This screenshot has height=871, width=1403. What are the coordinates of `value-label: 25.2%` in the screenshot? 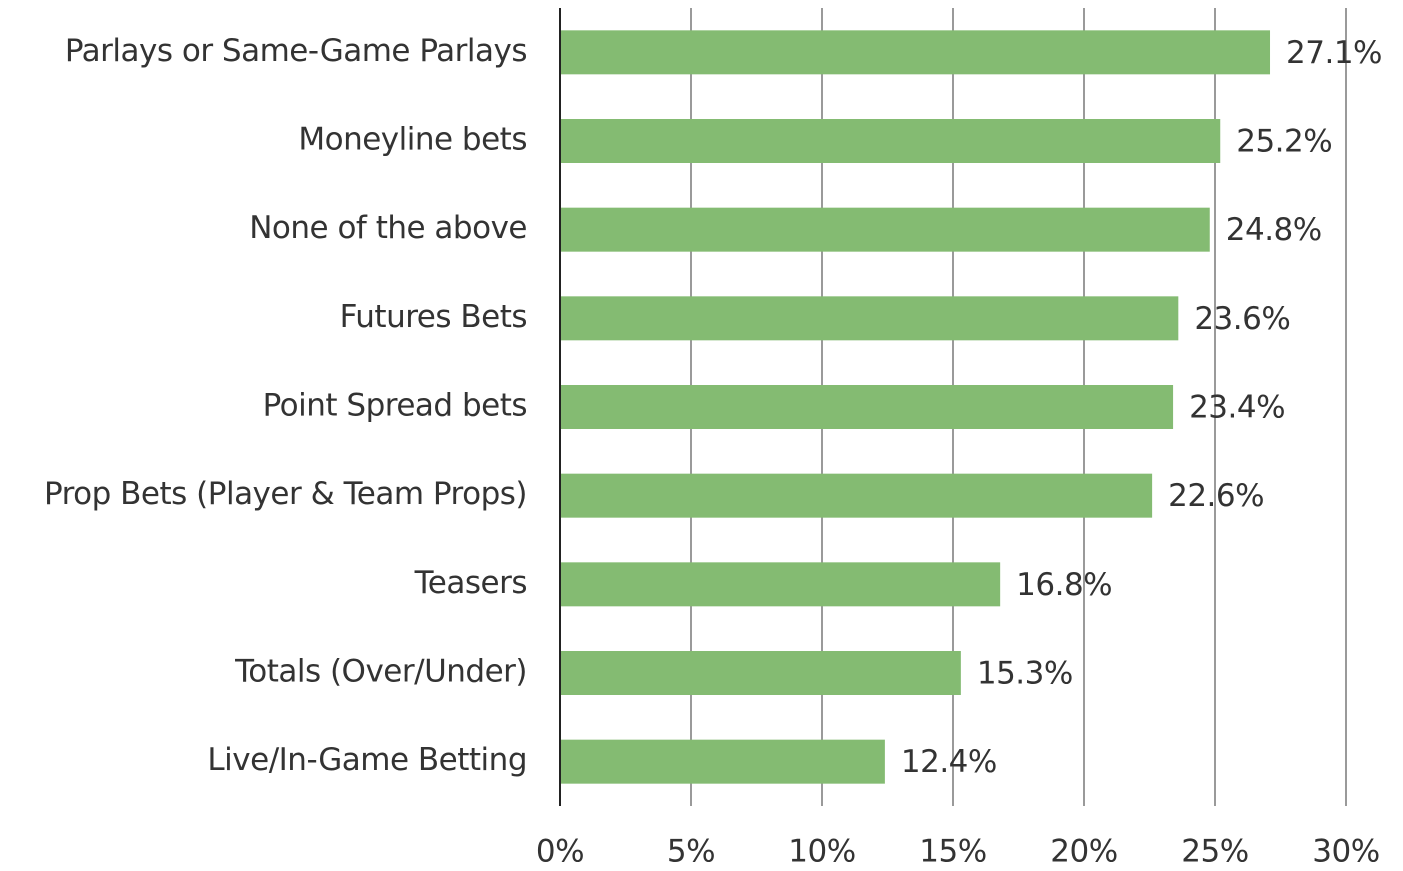 It's located at (1284, 142).